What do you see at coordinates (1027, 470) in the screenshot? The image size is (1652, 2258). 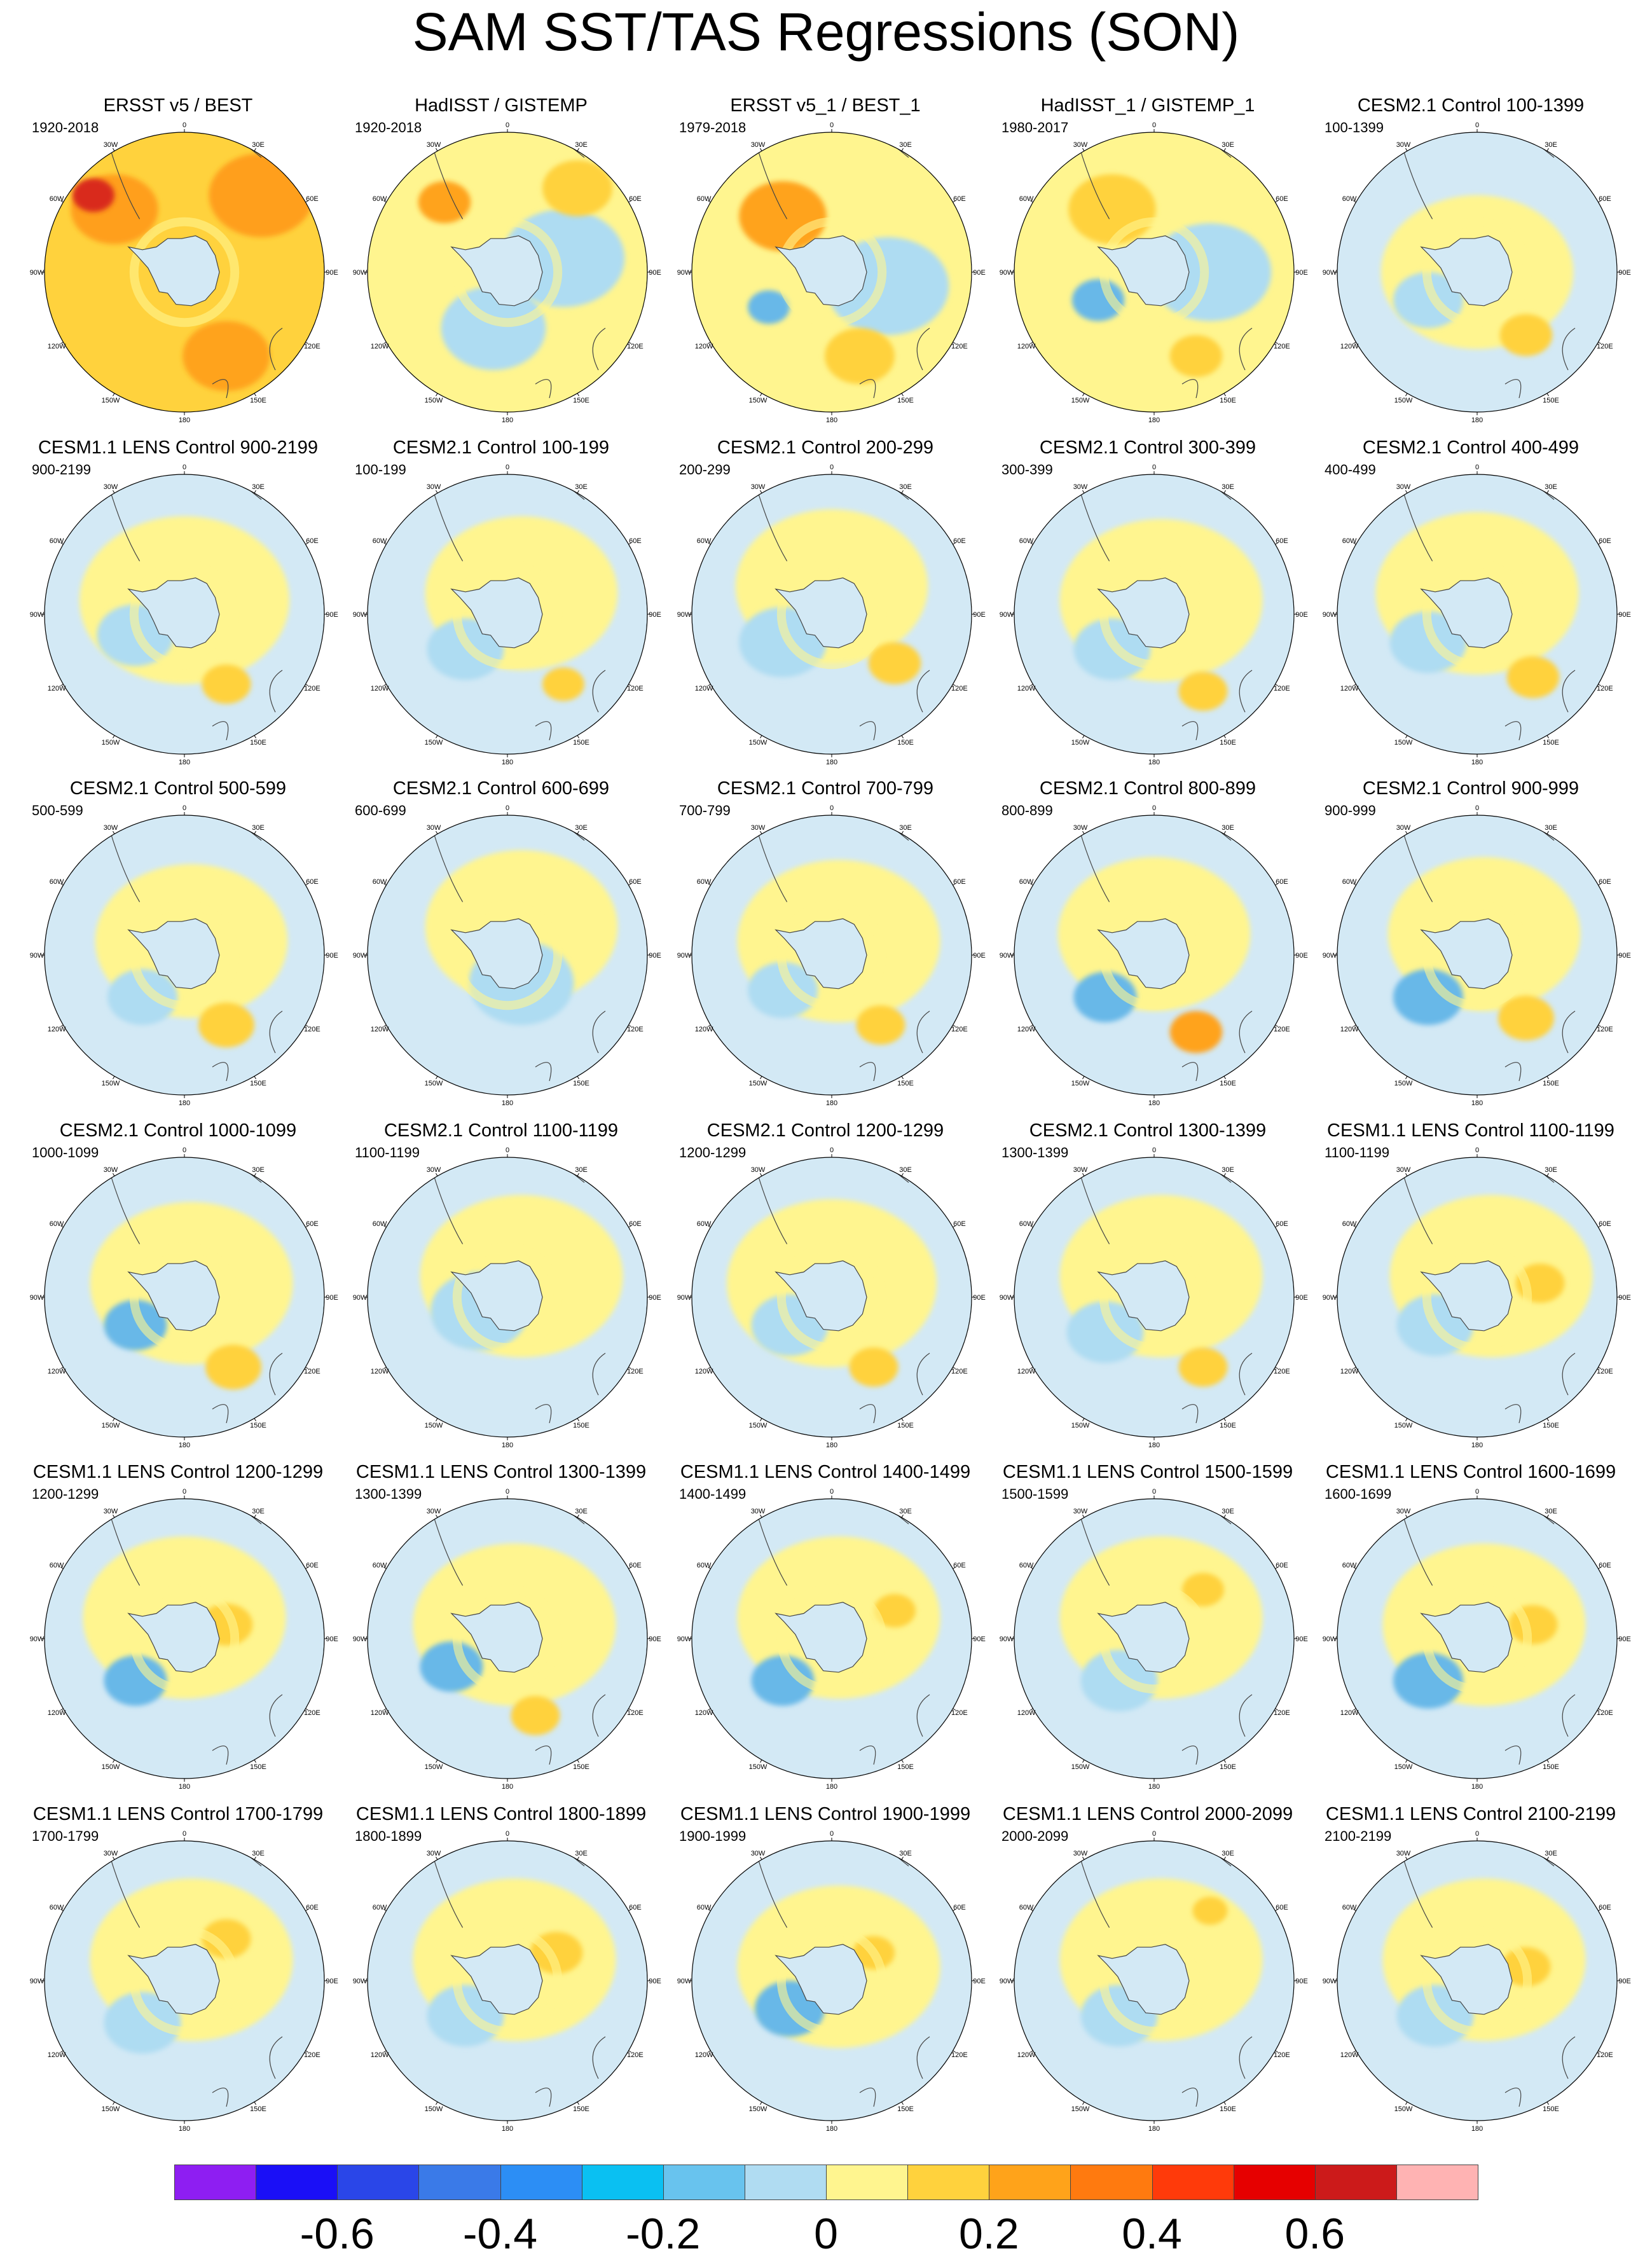 I see `panel-period: 300-399` at bounding box center [1027, 470].